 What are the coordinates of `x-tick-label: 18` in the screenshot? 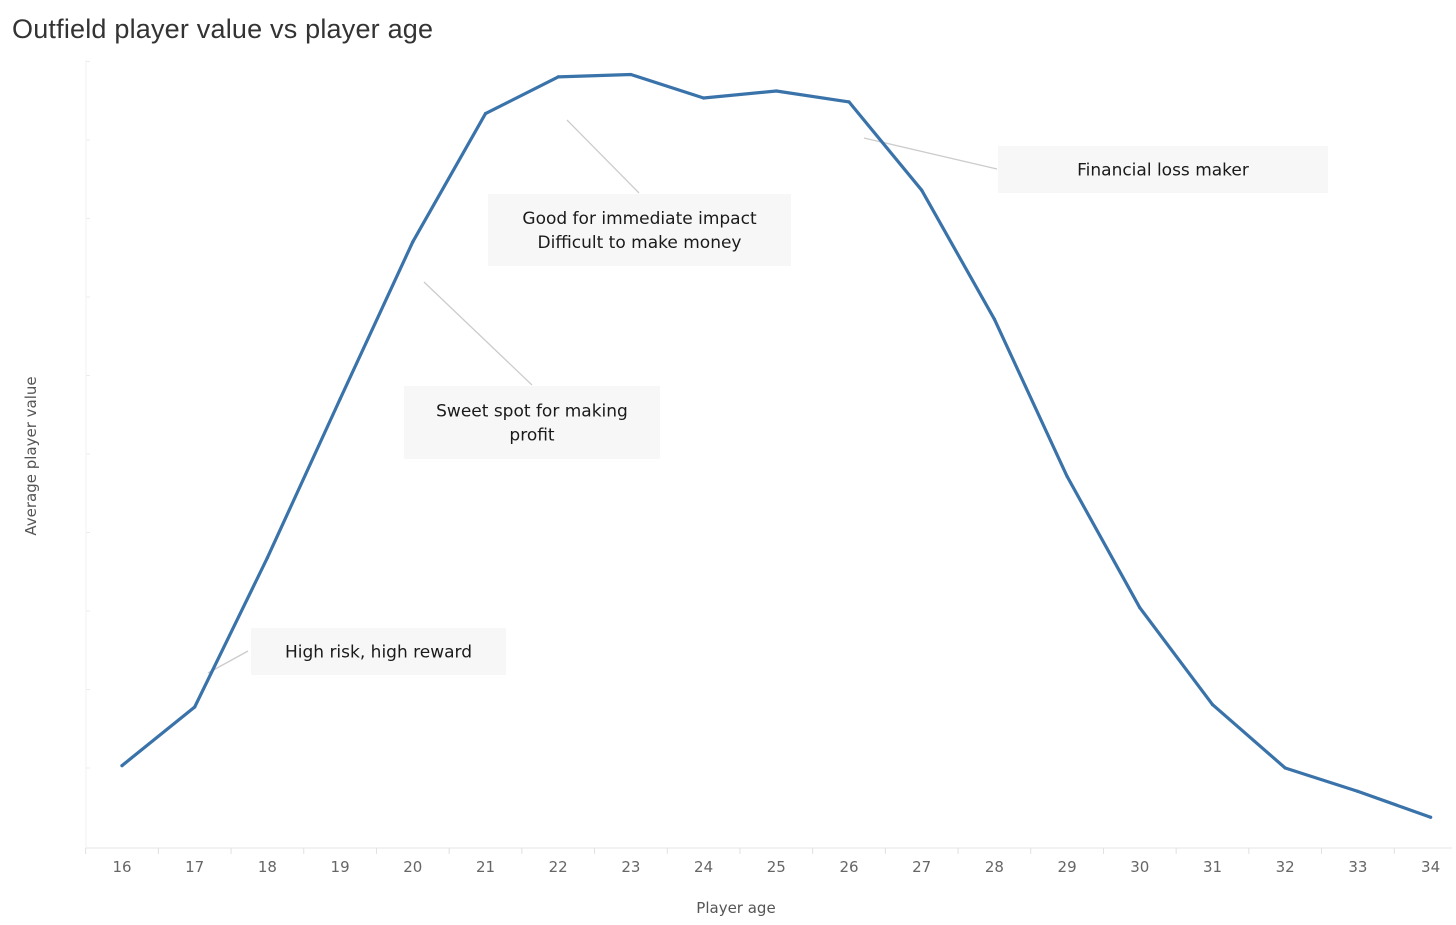 It's located at (267, 867).